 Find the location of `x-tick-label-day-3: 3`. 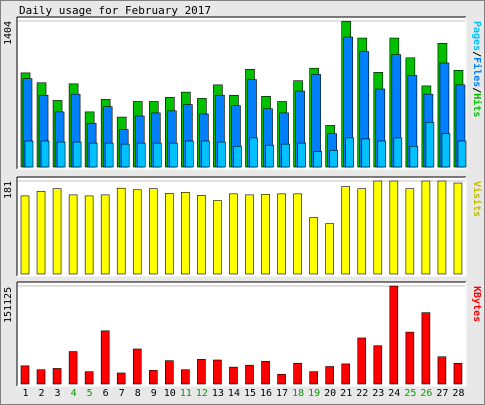

x-tick-label-day-3: 3 is located at coordinates (57, 393).